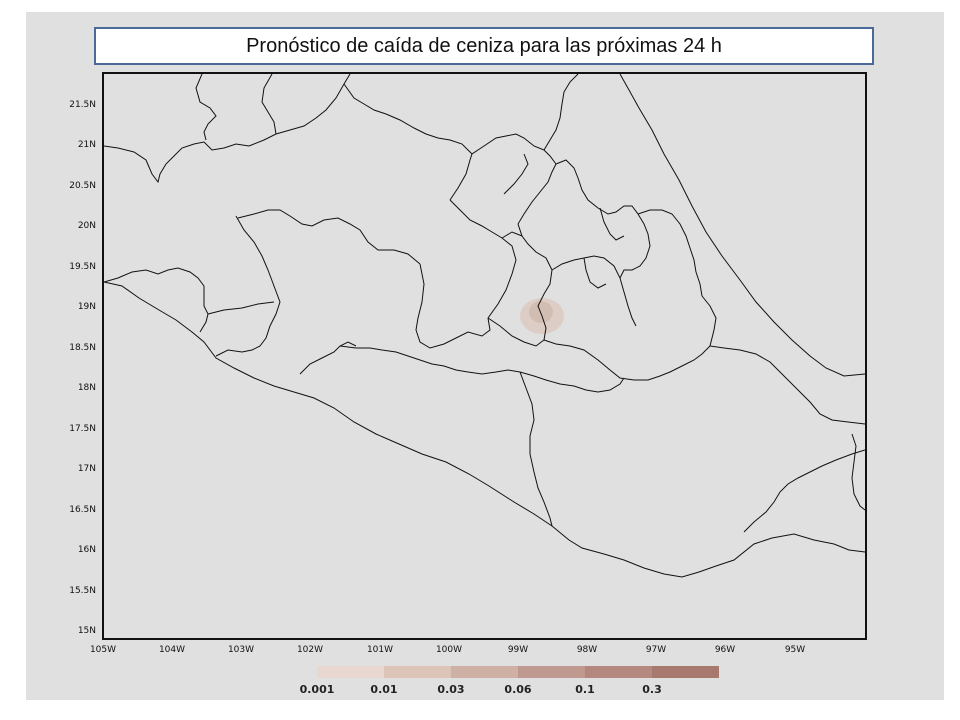  What do you see at coordinates (86, 469) in the screenshot?
I see `lat-label: 17N` at bounding box center [86, 469].